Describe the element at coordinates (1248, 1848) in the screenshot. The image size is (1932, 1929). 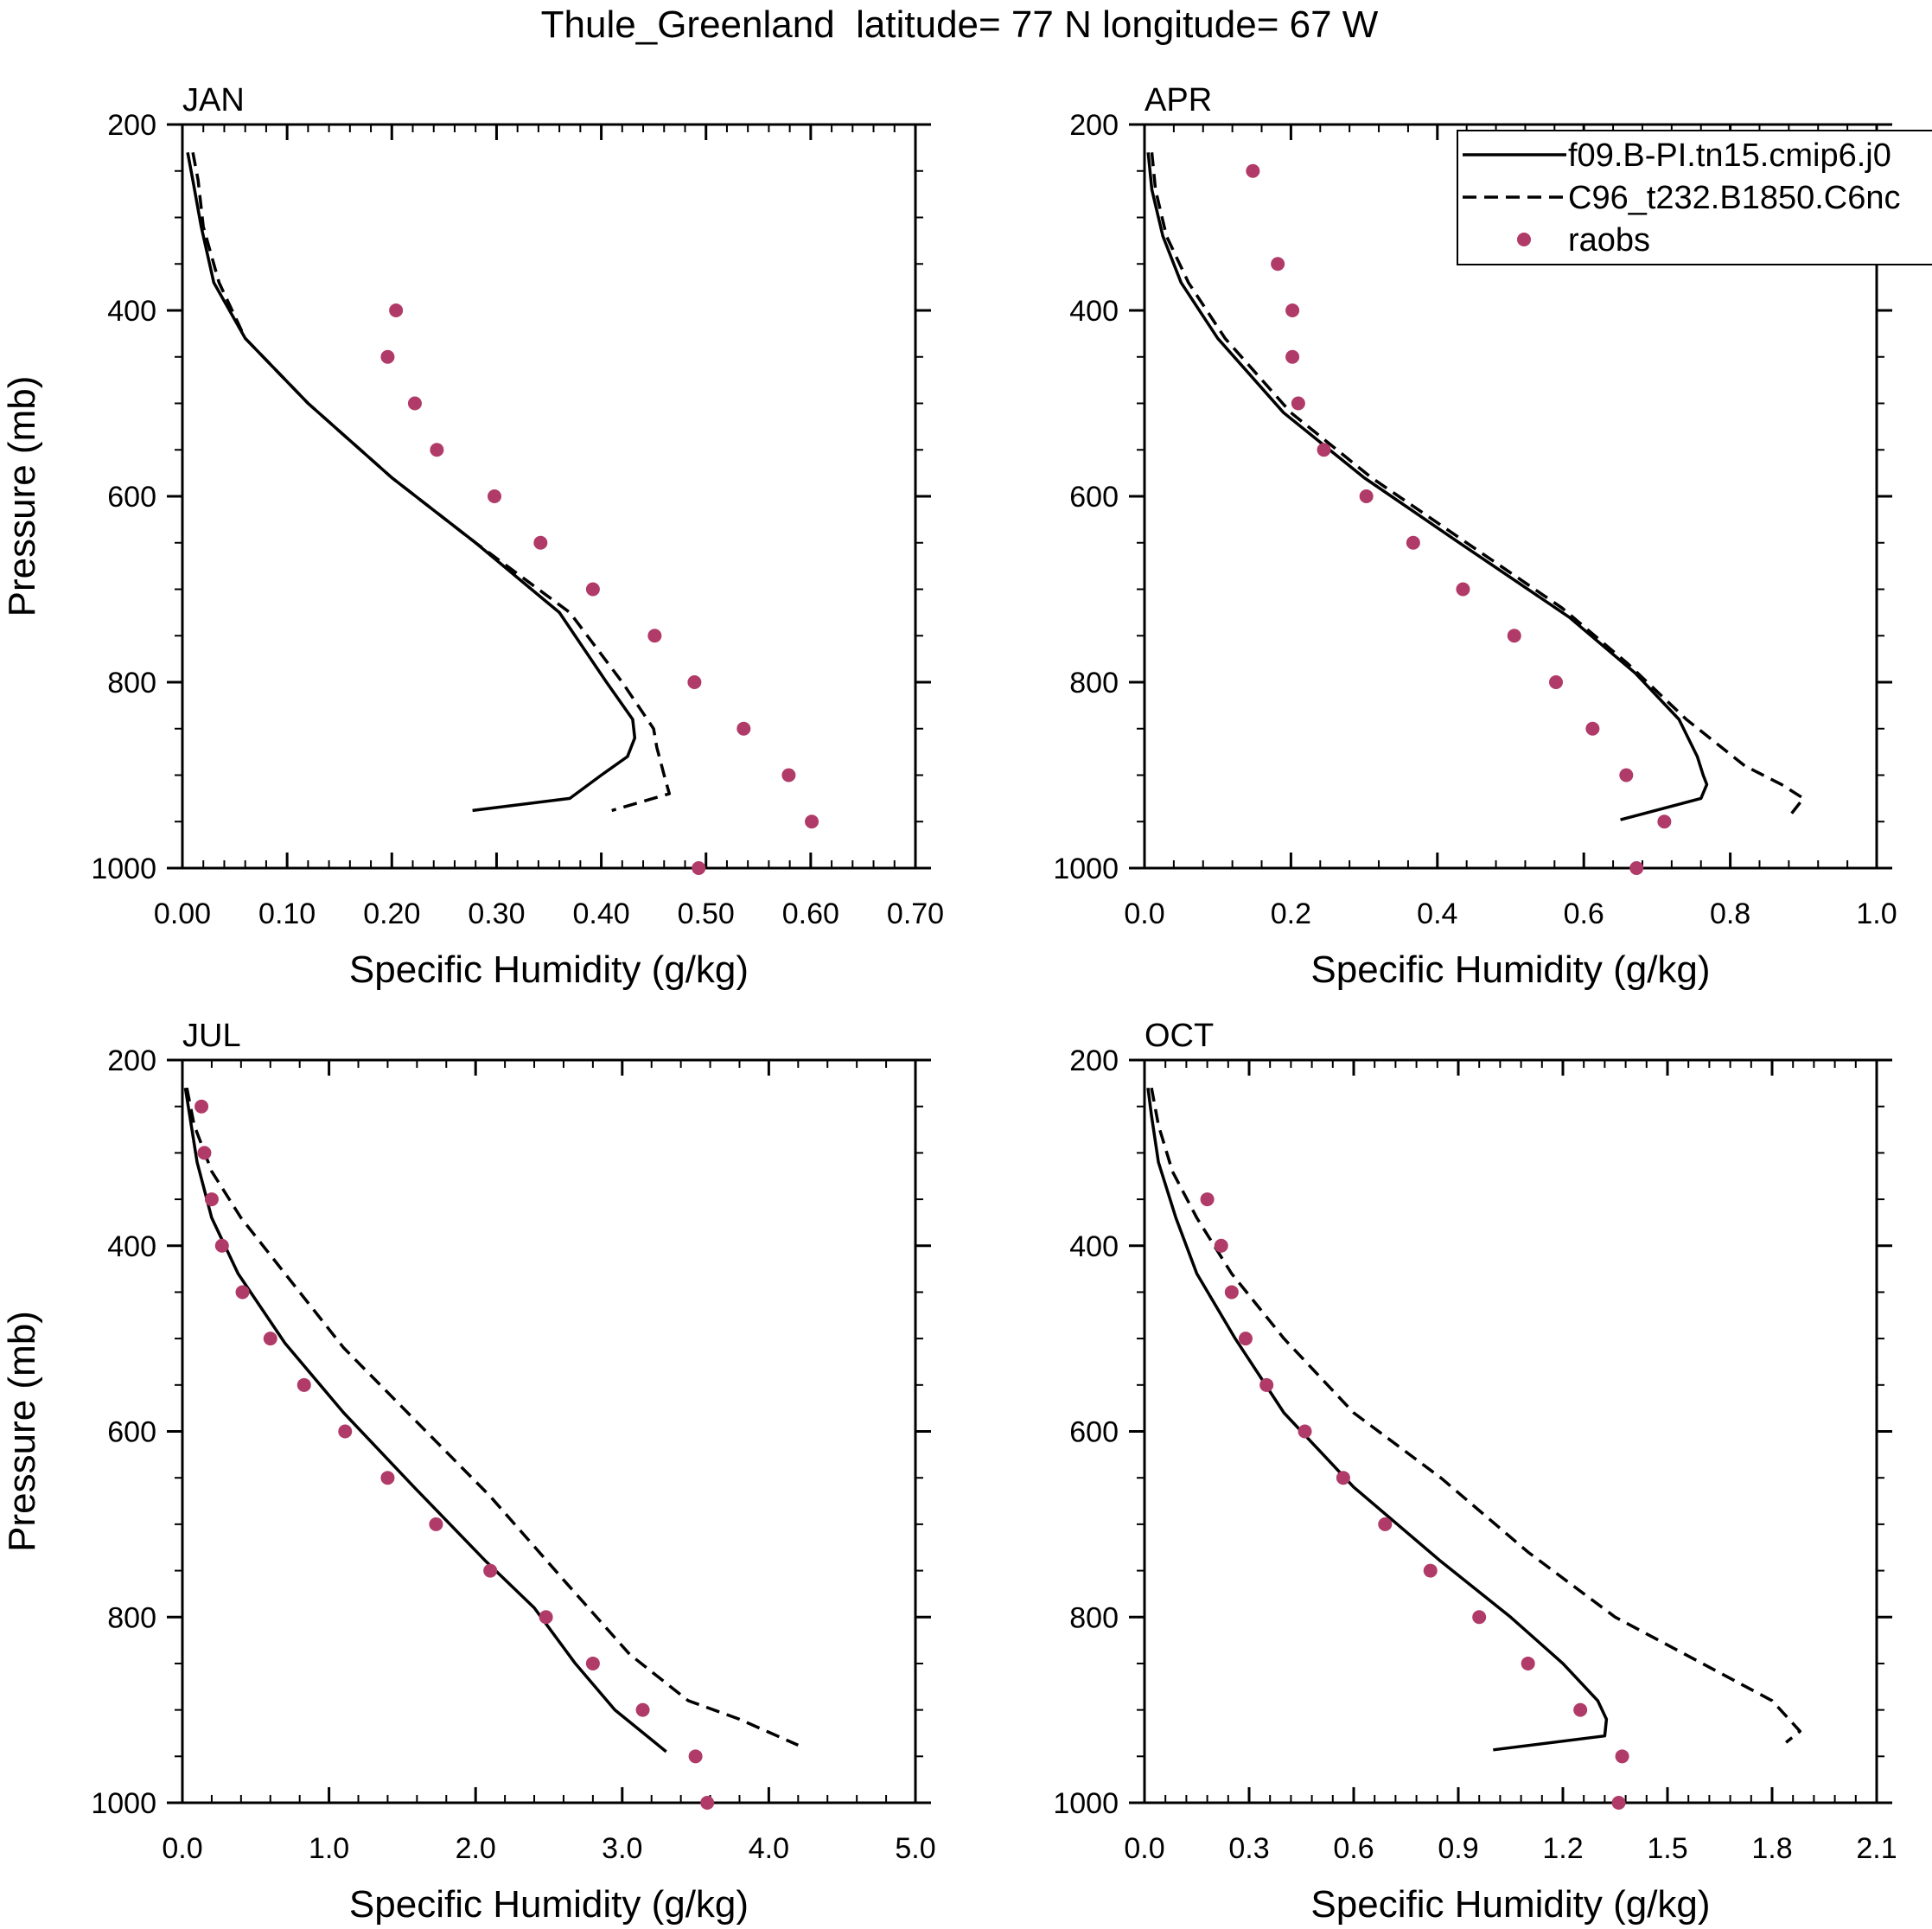
I see `x-tick-label: 0.3` at that location.